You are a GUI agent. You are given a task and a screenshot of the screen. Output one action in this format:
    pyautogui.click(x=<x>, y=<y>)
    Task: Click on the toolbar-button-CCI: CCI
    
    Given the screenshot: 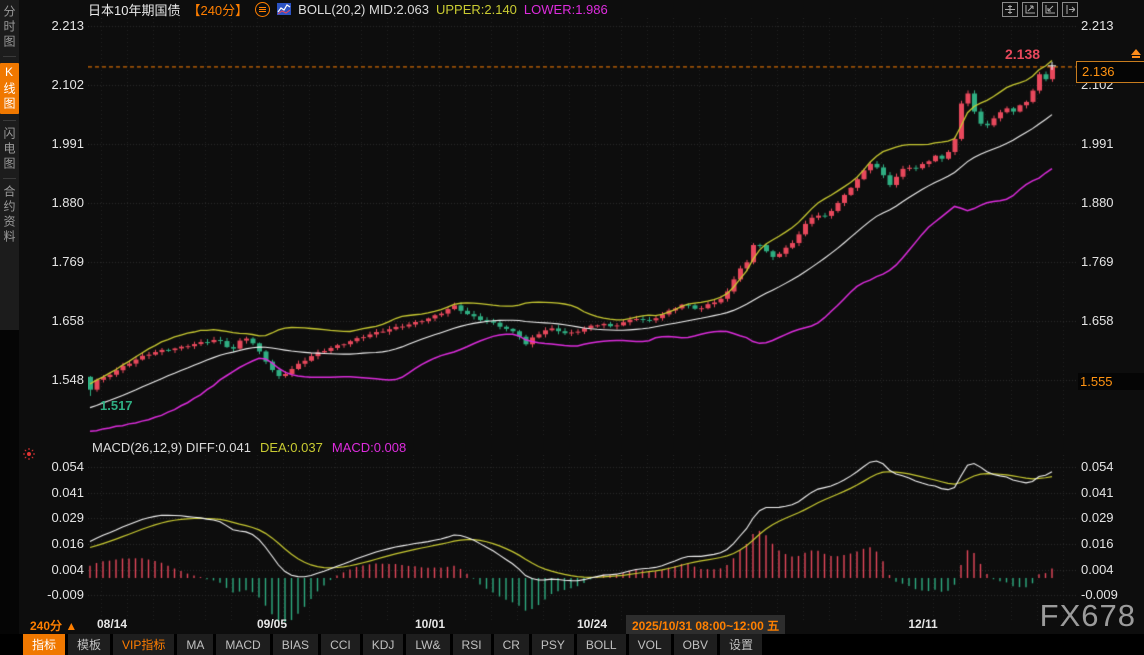 What is the action you would take?
    pyautogui.click(x=340, y=644)
    